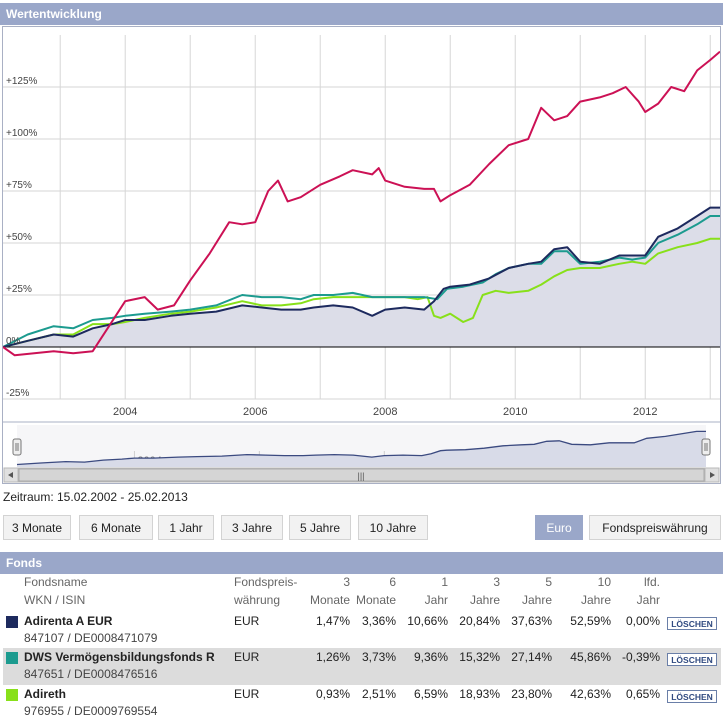 The width and height of the screenshot is (723, 722). I want to click on fund-performance-value: 3,73%, so click(378, 657).